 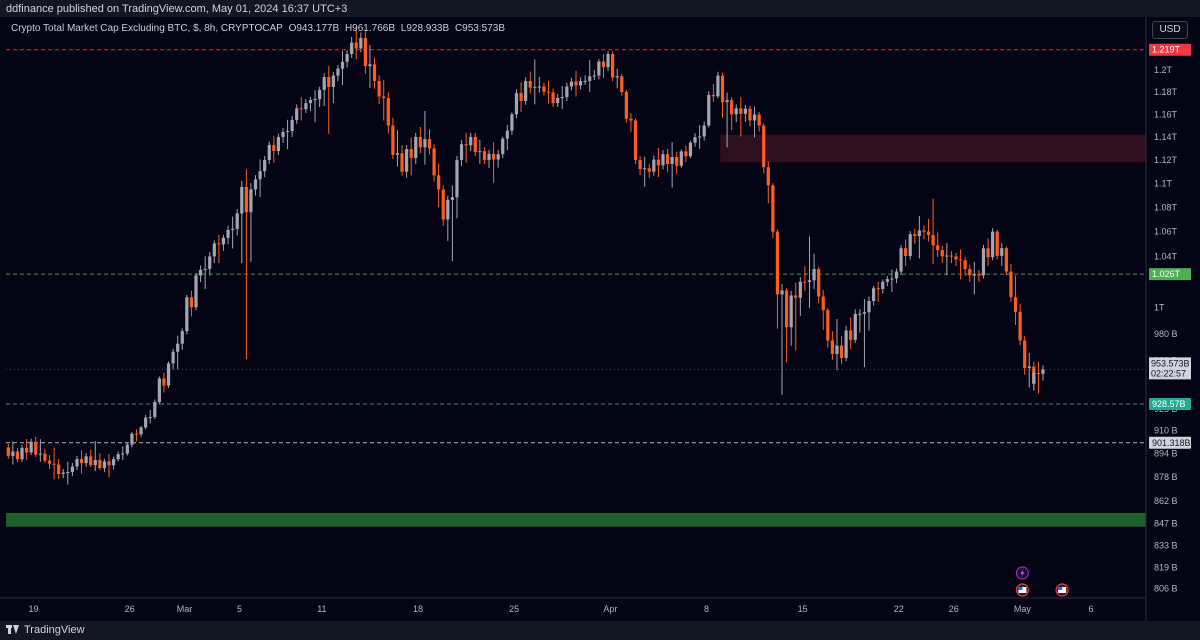 I want to click on tradingview-brand: TradingView, so click(x=45, y=630).